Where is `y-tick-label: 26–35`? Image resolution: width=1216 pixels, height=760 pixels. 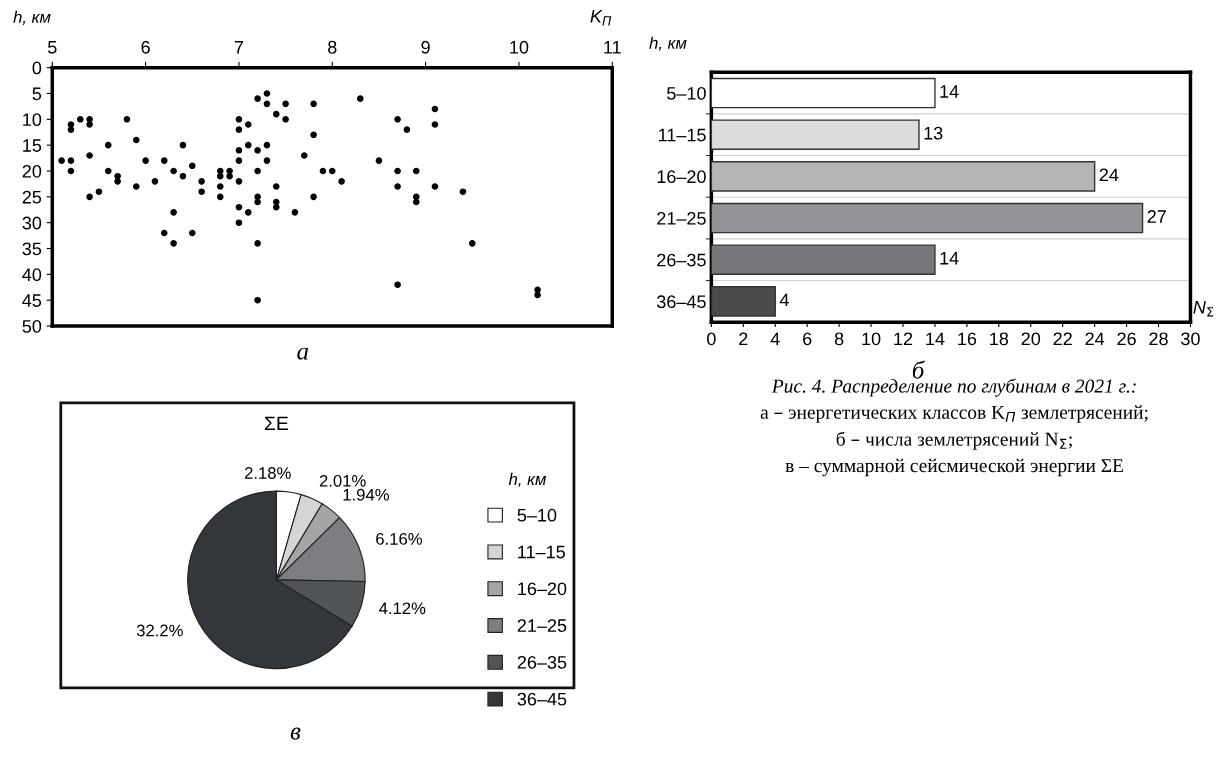
y-tick-label: 26–35 is located at coordinates (681, 260).